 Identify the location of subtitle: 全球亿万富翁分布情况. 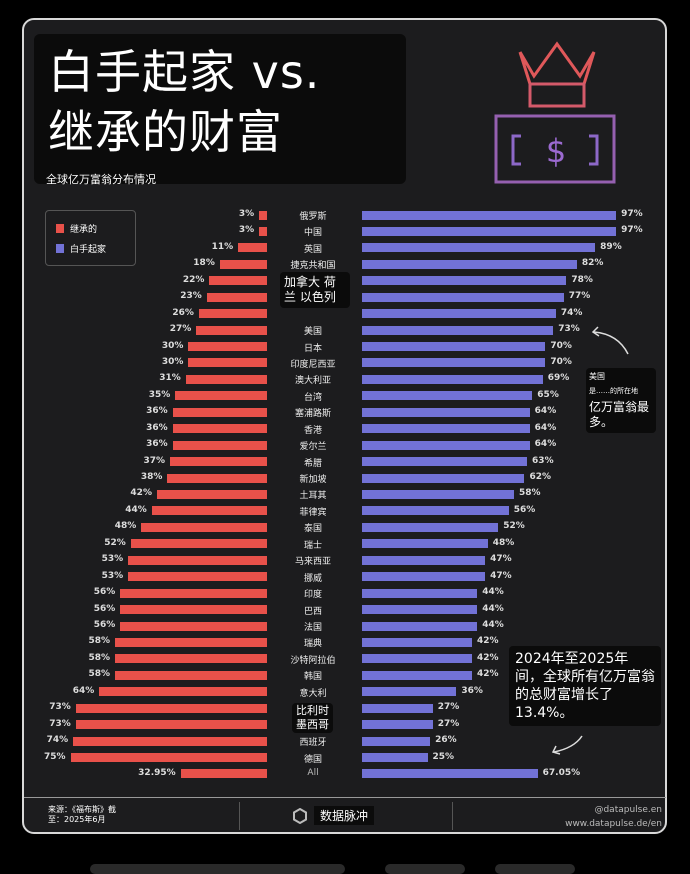
(101, 179).